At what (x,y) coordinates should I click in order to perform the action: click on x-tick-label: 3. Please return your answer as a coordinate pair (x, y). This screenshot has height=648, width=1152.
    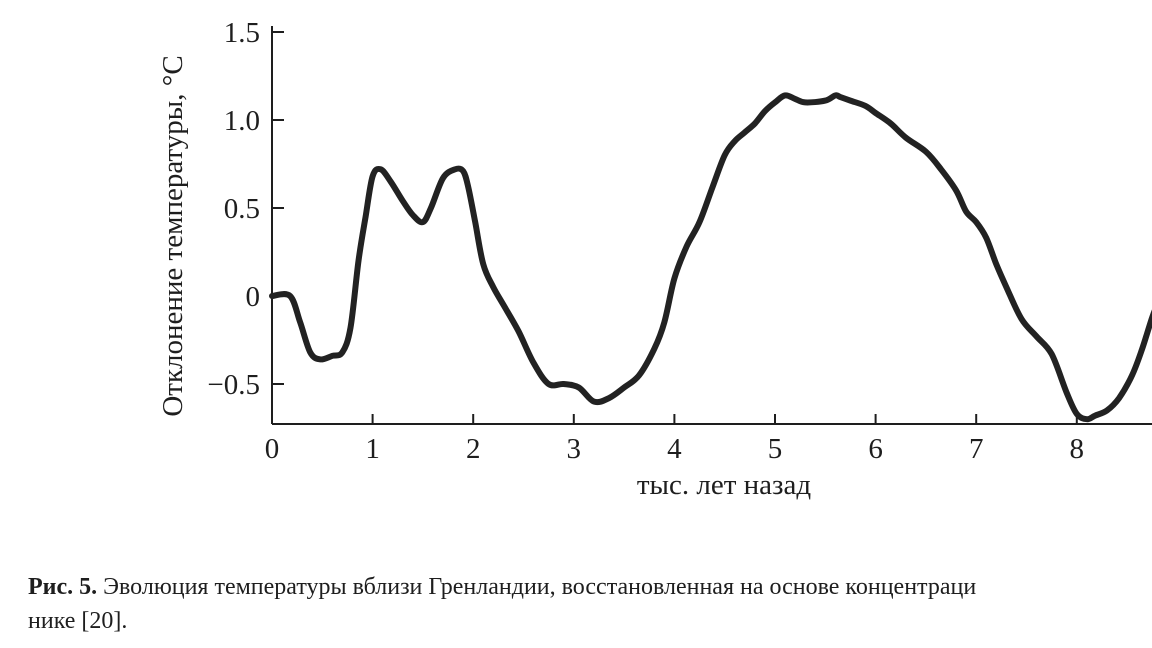
    Looking at the image, I should click on (574, 449).